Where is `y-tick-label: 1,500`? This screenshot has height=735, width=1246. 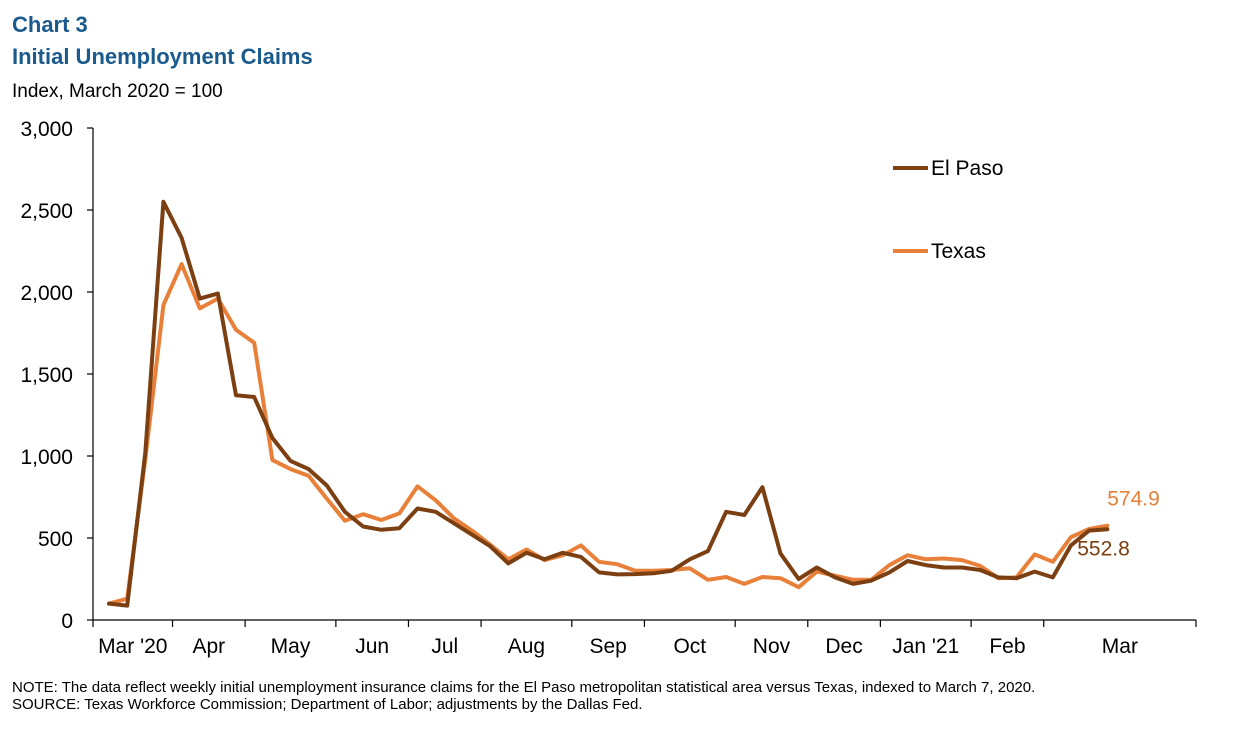 y-tick-label: 1,500 is located at coordinates (46, 375).